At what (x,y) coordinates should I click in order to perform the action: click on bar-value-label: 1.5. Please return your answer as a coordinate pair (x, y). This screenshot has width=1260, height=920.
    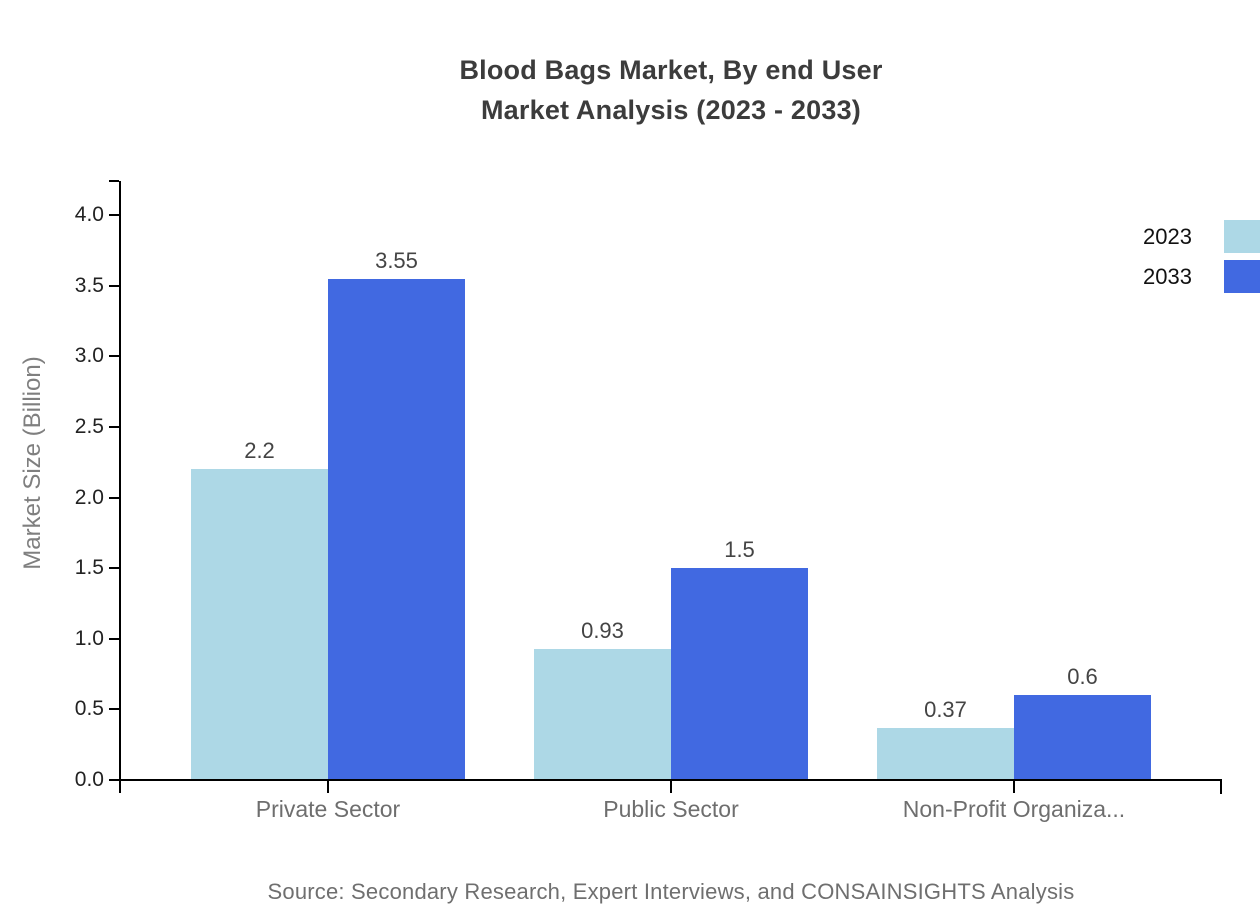
    Looking at the image, I should click on (739, 549).